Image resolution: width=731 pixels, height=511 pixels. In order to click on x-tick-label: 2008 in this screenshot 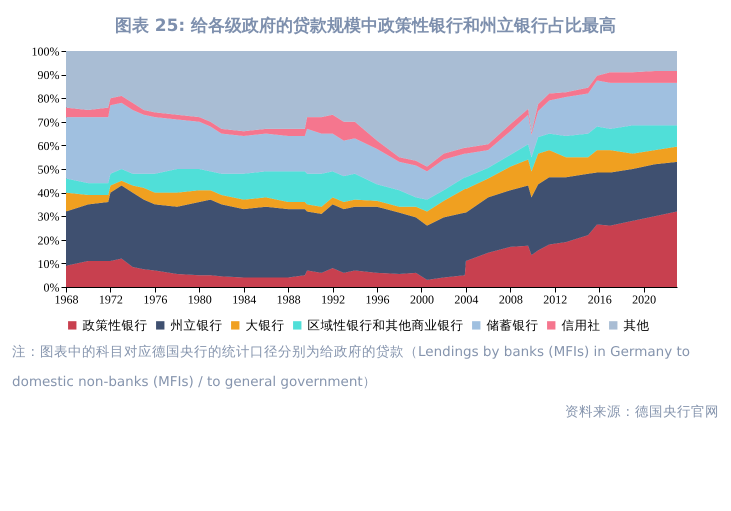, I will do `click(510, 299)`.